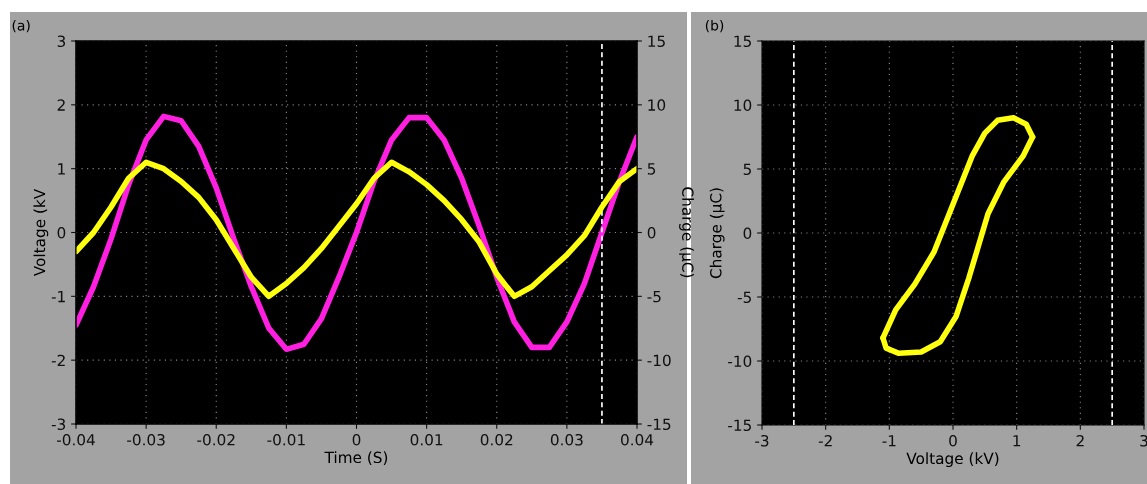 The width and height of the screenshot is (1147, 484). Describe the element at coordinates (952, 460) in the screenshot. I see `x-axis-title: Voltage (kV)` at that location.